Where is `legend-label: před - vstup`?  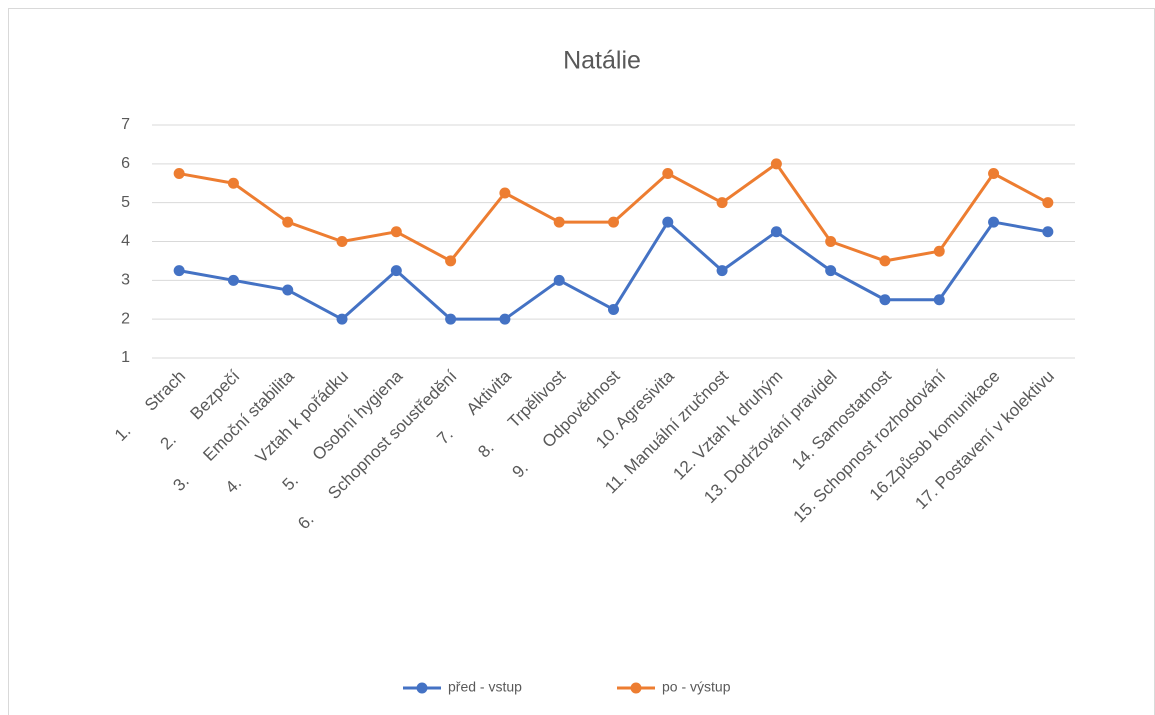 legend-label: před - vstup is located at coordinates (485, 687).